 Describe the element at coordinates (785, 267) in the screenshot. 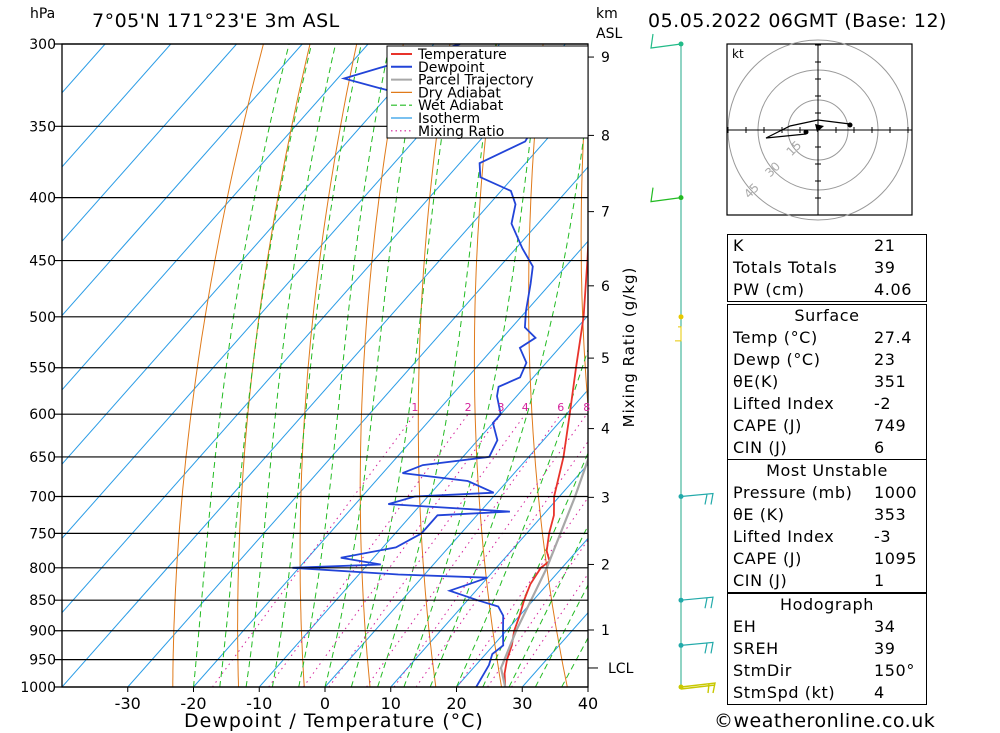

I see `row-label: Totals Totals` at that location.